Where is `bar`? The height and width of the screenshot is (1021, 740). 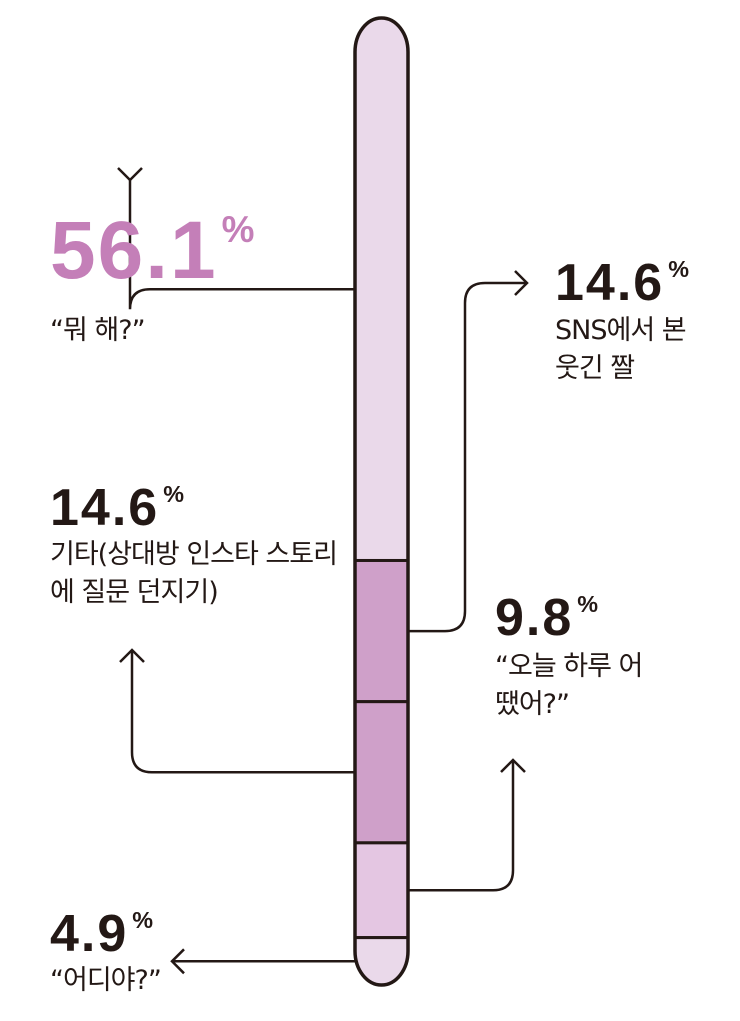 bar is located at coordinates (381, 501).